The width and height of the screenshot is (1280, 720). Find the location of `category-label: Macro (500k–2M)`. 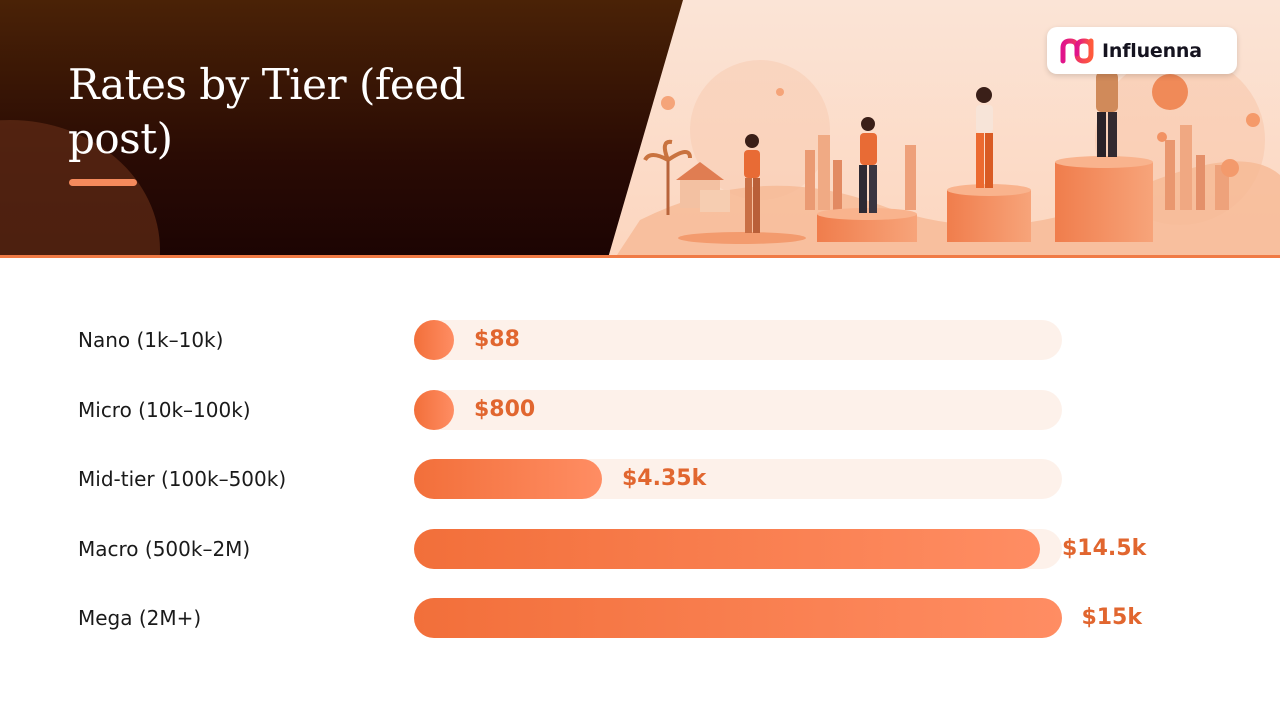

category-label: Macro (500k–2M) is located at coordinates (164, 548).